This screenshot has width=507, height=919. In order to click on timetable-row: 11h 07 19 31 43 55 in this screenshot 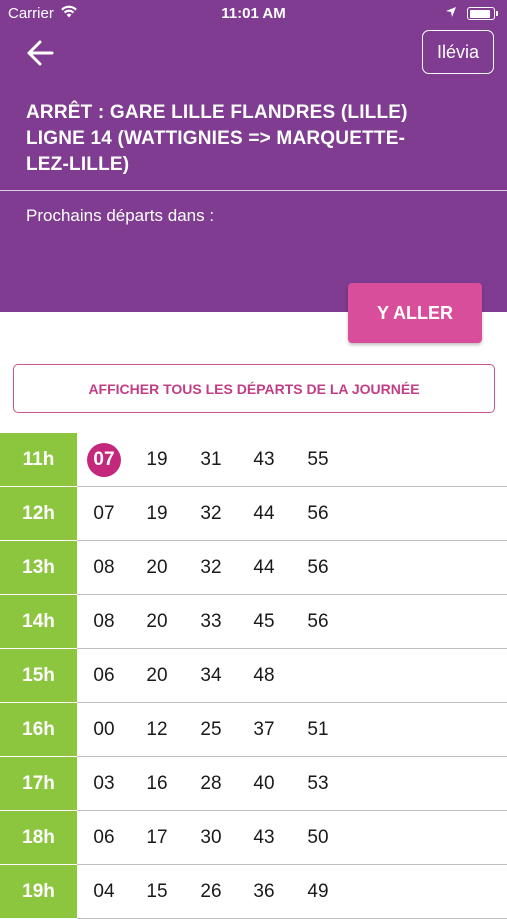, I will do `click(253, 460)`.